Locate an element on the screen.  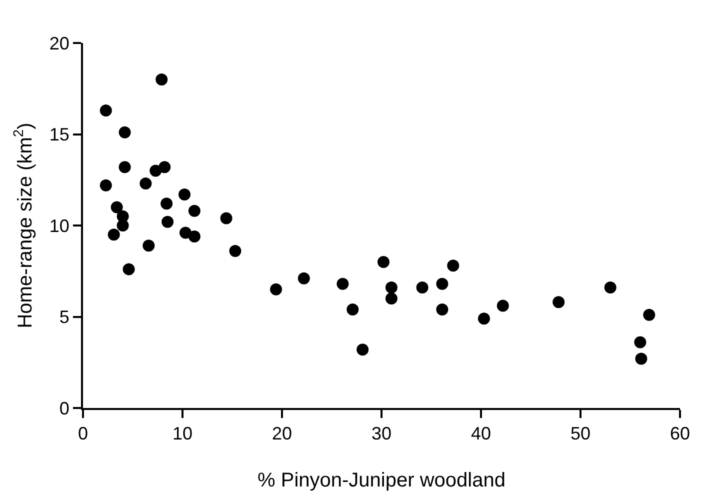
y-tick-label: 20 is located at coordinates (59, 43).